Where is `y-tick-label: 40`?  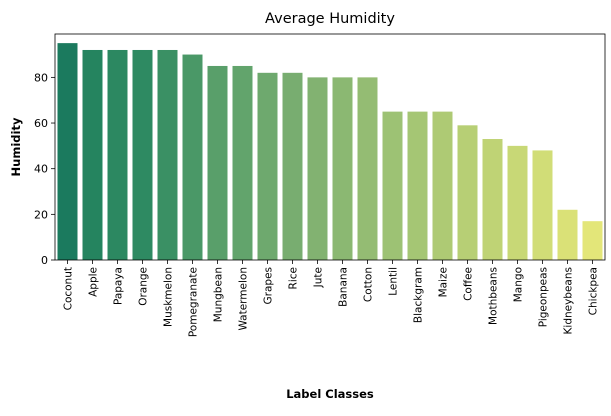
y-tick-label: 40 is located at coordinates (41, 169).